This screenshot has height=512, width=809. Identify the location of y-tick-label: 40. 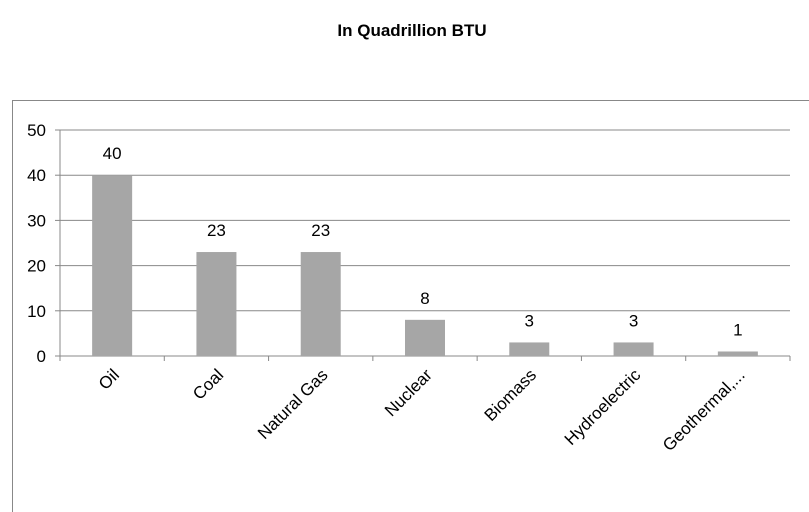
(36, 175).